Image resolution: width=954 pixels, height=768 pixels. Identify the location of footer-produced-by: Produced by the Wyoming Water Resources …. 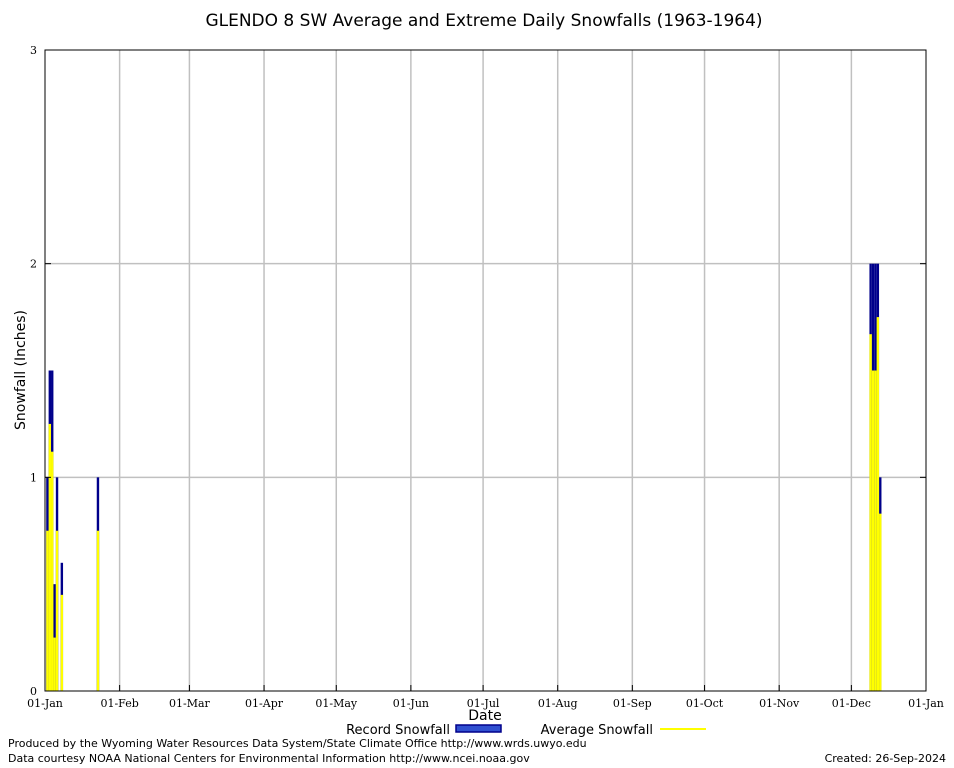
(297, 743).